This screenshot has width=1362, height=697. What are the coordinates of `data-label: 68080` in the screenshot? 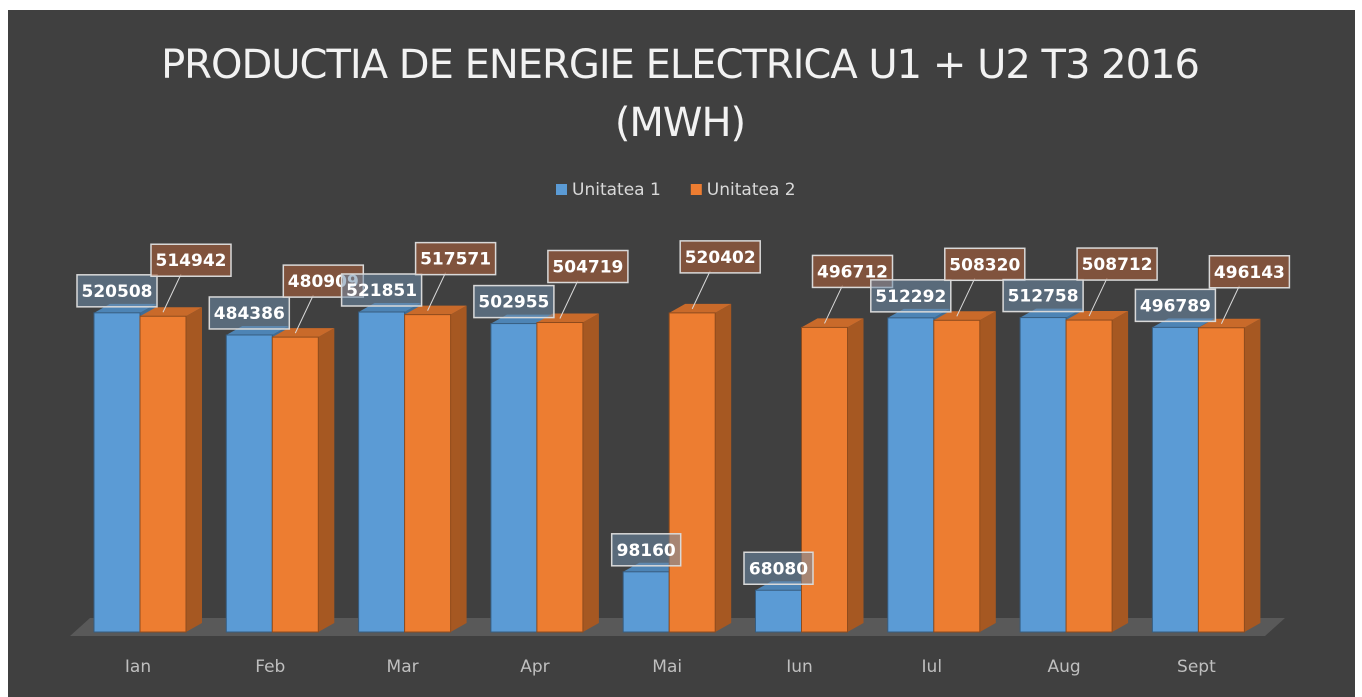 It's located at (778, 569).